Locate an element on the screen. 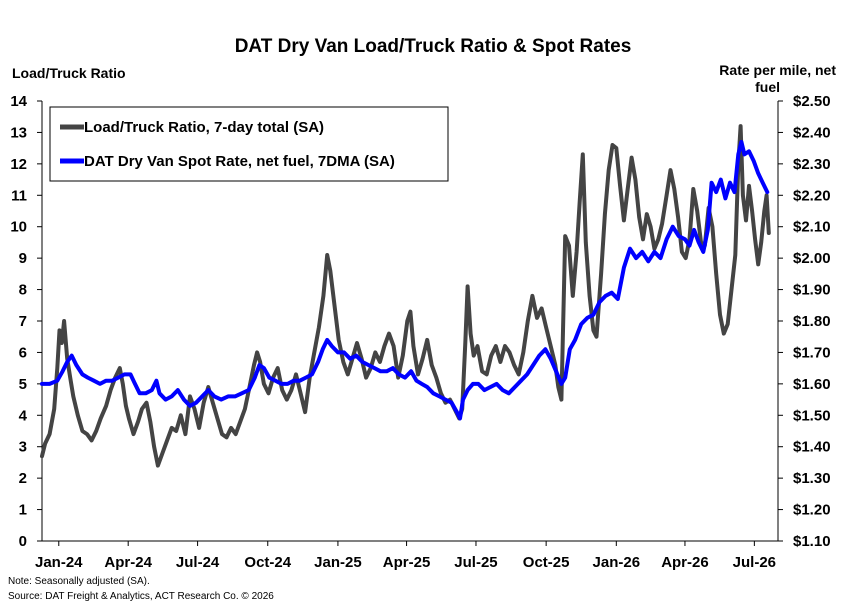 The height and width of the screenshot is (616, 846). x-tick-label: Oct-24 is located at coordinates (267, 562).